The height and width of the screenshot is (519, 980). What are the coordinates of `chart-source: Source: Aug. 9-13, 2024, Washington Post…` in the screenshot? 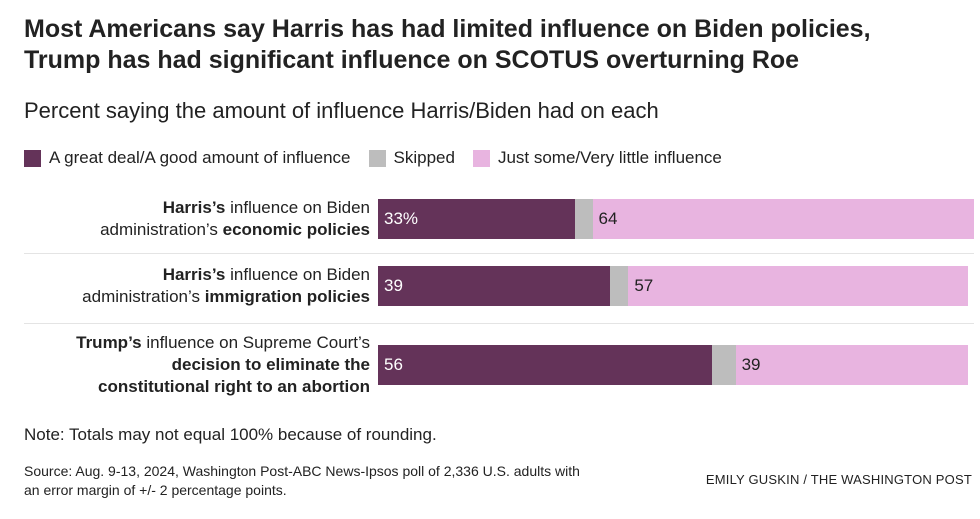 It's located at (364, 481).